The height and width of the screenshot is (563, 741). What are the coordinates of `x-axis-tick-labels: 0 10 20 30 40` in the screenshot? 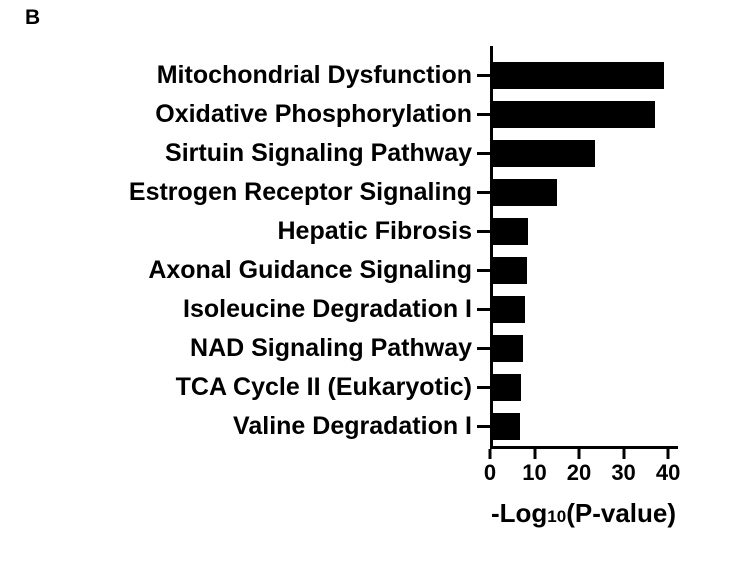 It's located at (582, 474).